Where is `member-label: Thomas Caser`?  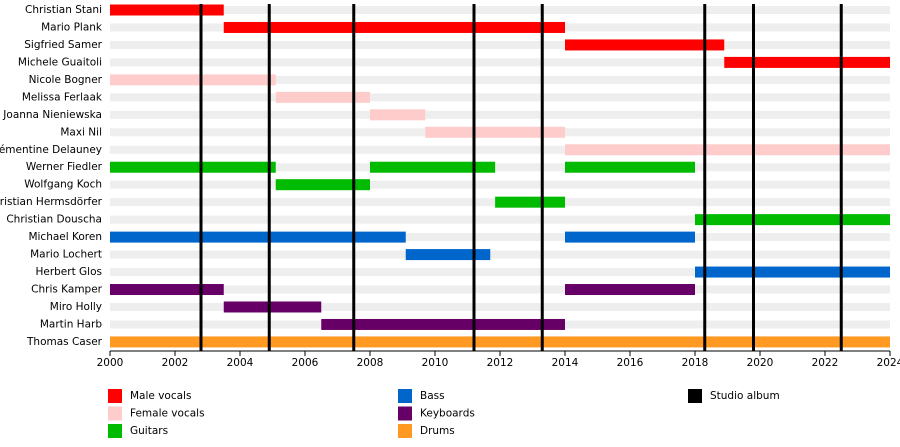
member-label: Thomas Caser is located at coordinates (64, 342).